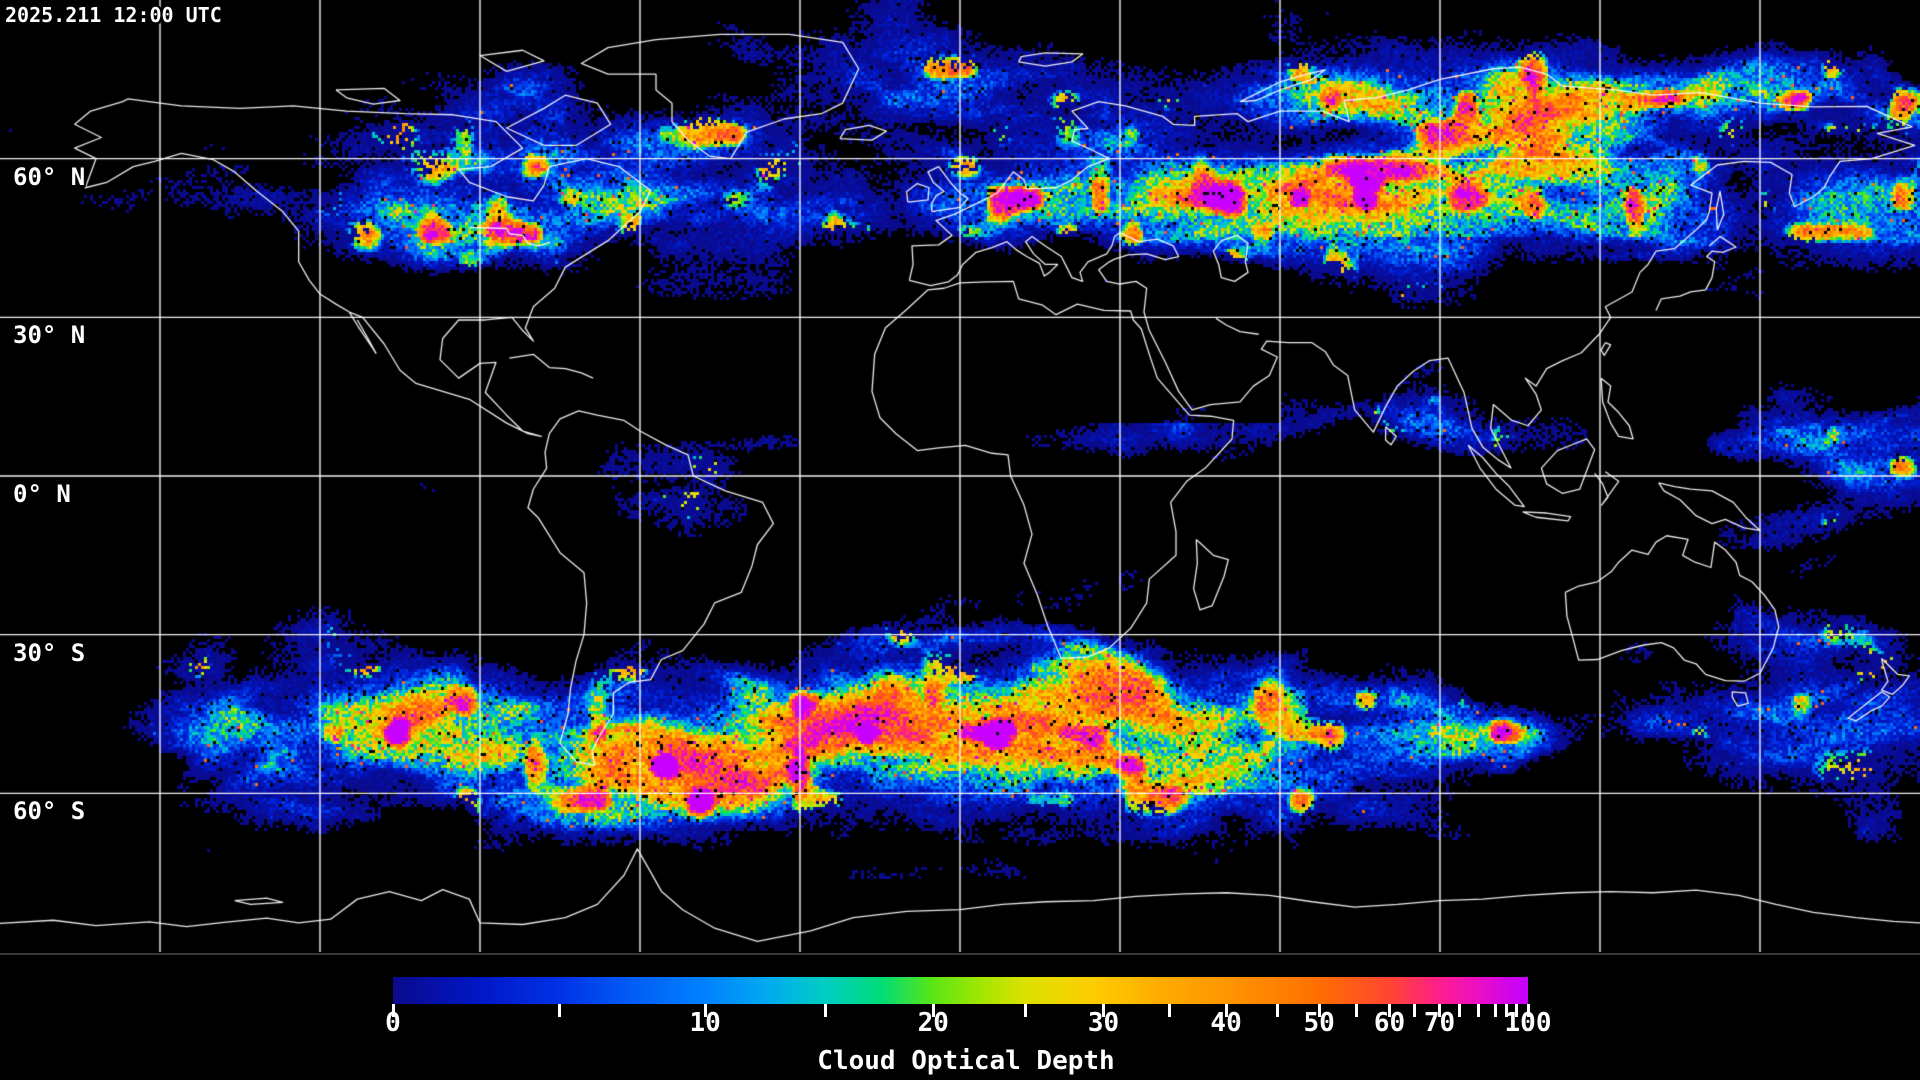  What do you see at coordinates (705, 1023) in the screenshot?
I see `colorbar-tick-label-10: 10` at bounding box center [705, 1023].